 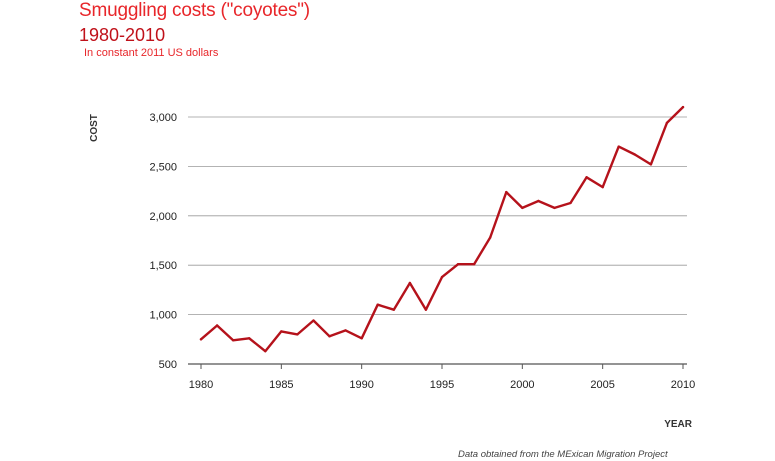 What do you see at coordinates (163, 316) in the screenshot?
I see `y-tick-label-1000: 1,000` at bounding box center [163, 316].